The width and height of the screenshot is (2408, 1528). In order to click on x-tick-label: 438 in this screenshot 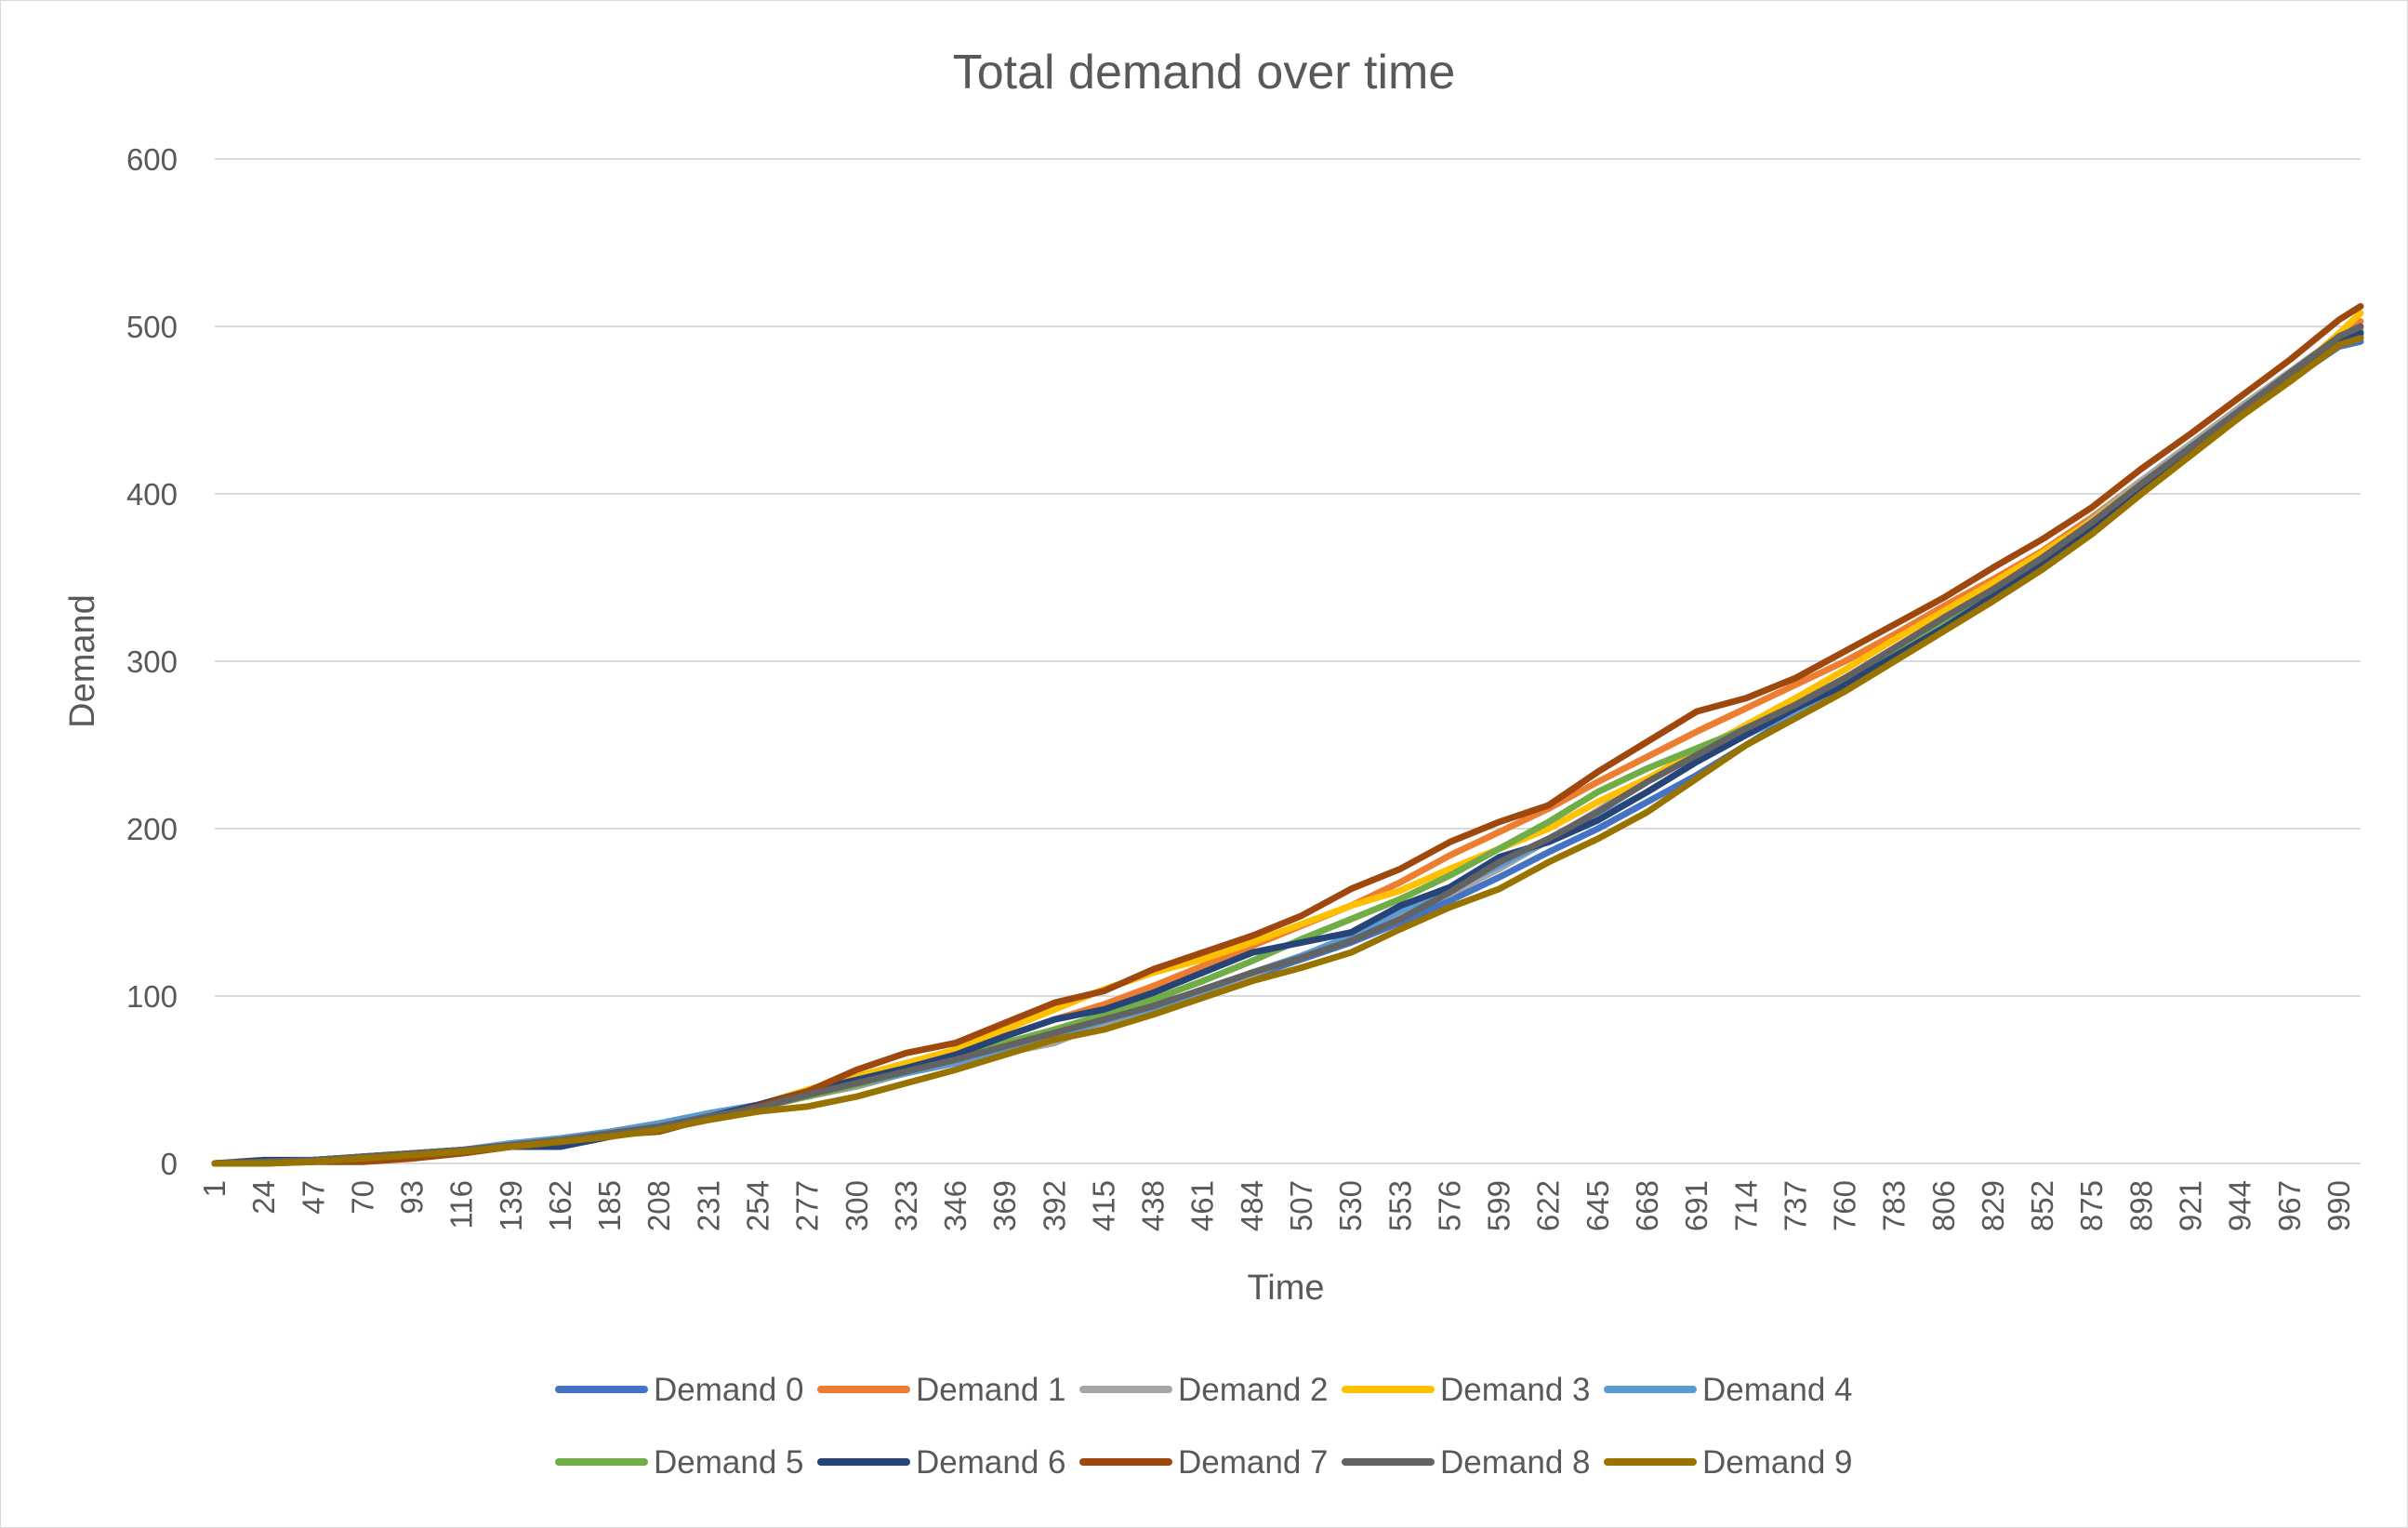, I will do `click(1153, 1205)`.